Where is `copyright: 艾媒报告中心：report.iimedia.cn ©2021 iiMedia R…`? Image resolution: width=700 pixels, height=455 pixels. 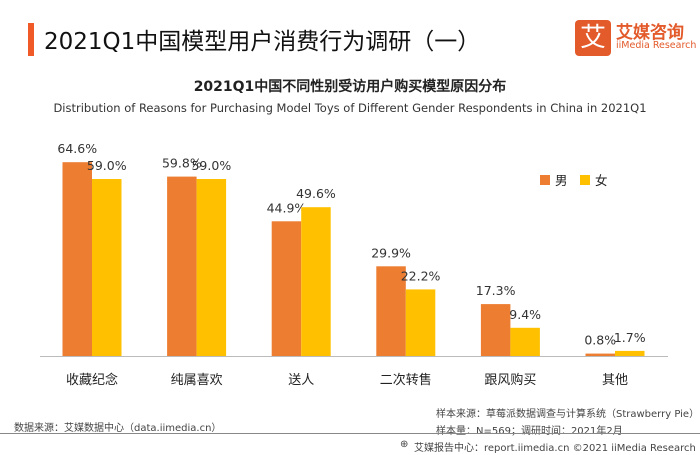
copyright: 艾媒报告中心：report.iimedia.cn ©2021 iiMedia R… is located at coordinates (557, 448).